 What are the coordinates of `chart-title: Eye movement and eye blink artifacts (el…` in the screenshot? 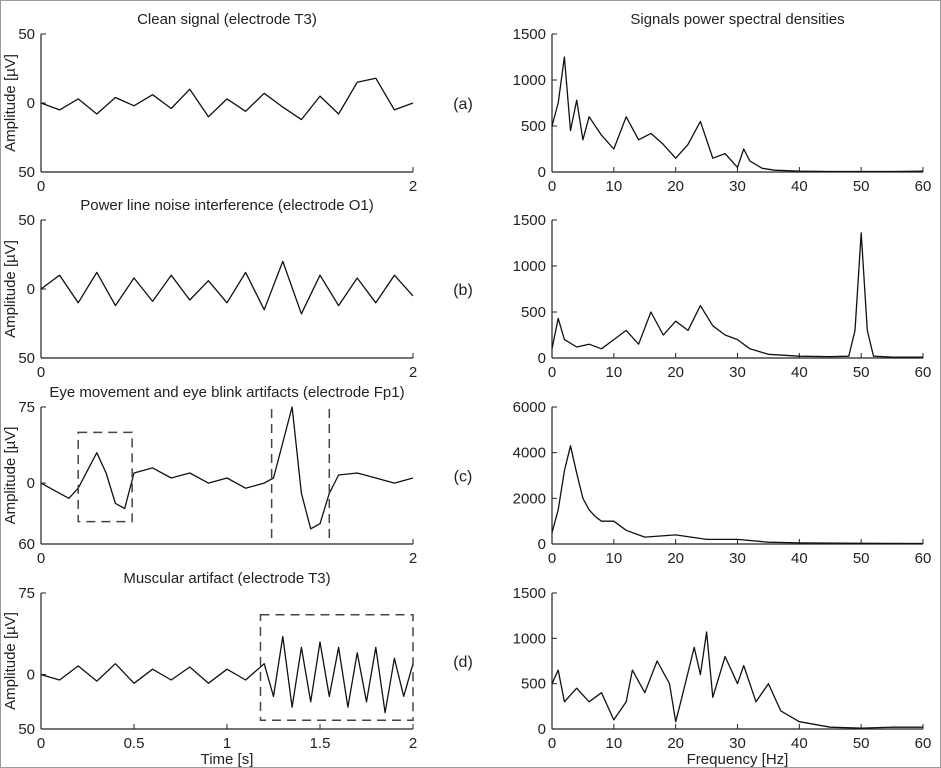 It's located at (226, 392).